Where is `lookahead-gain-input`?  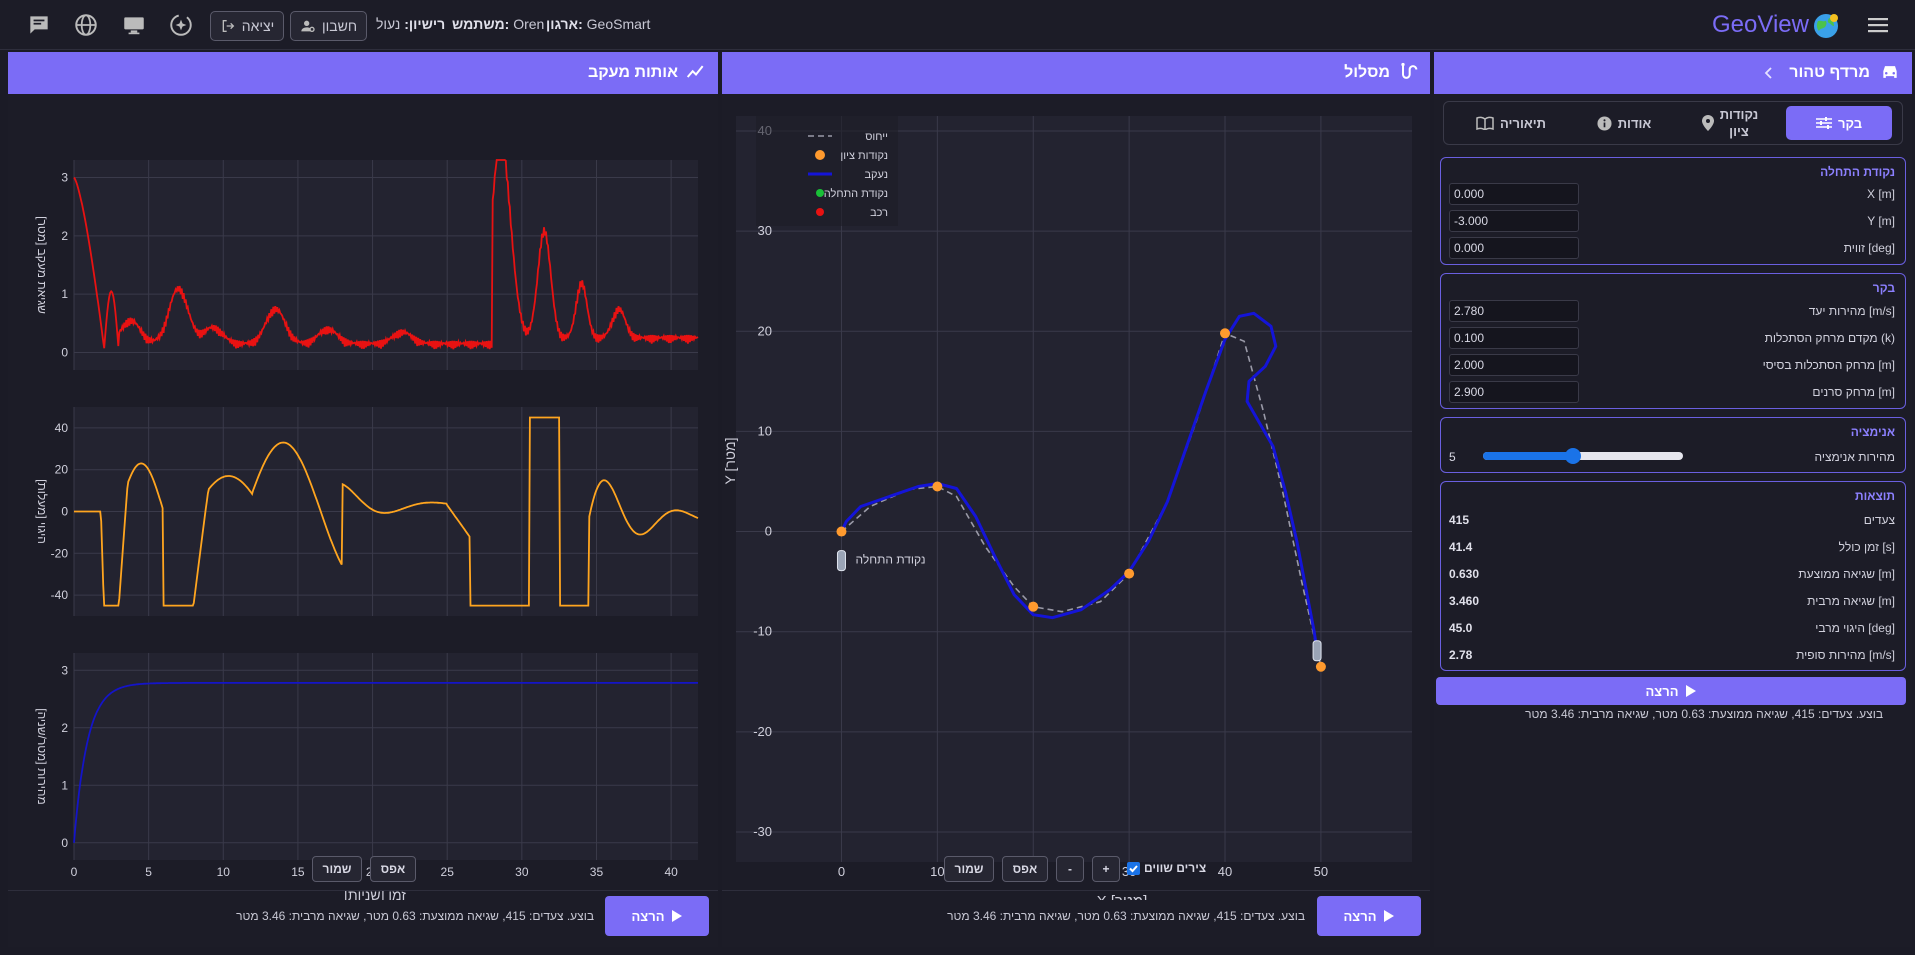 lookahead-gain-input is located at coordinates (1514, 338).